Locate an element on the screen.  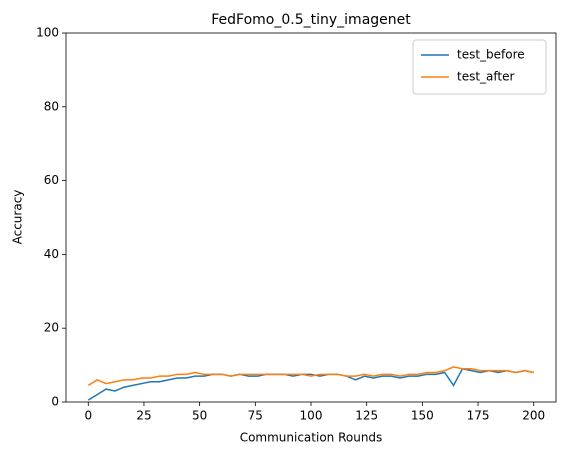
legend-label: test_after is located at coordinates (486, 77).